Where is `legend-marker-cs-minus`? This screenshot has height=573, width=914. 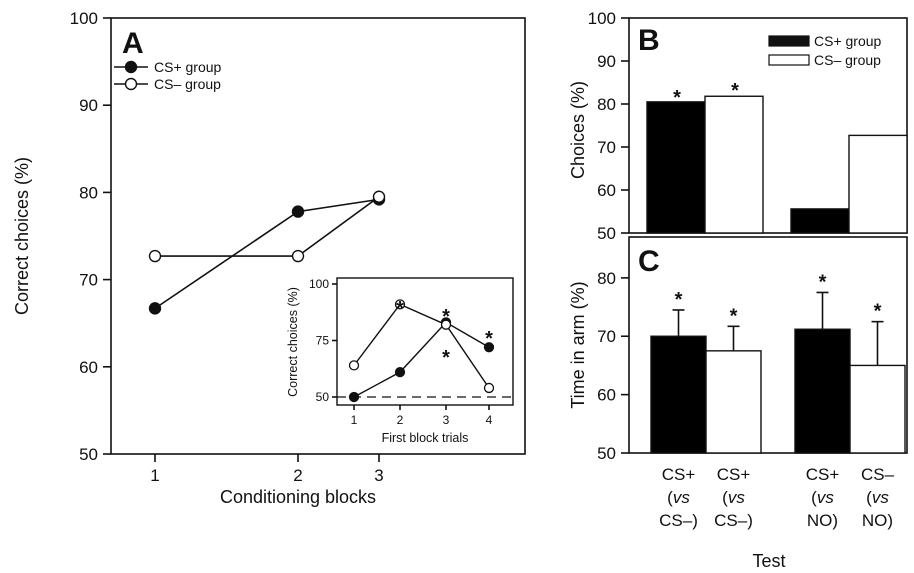 legend-marker-cs-minus is located at coordinates (131, 84).